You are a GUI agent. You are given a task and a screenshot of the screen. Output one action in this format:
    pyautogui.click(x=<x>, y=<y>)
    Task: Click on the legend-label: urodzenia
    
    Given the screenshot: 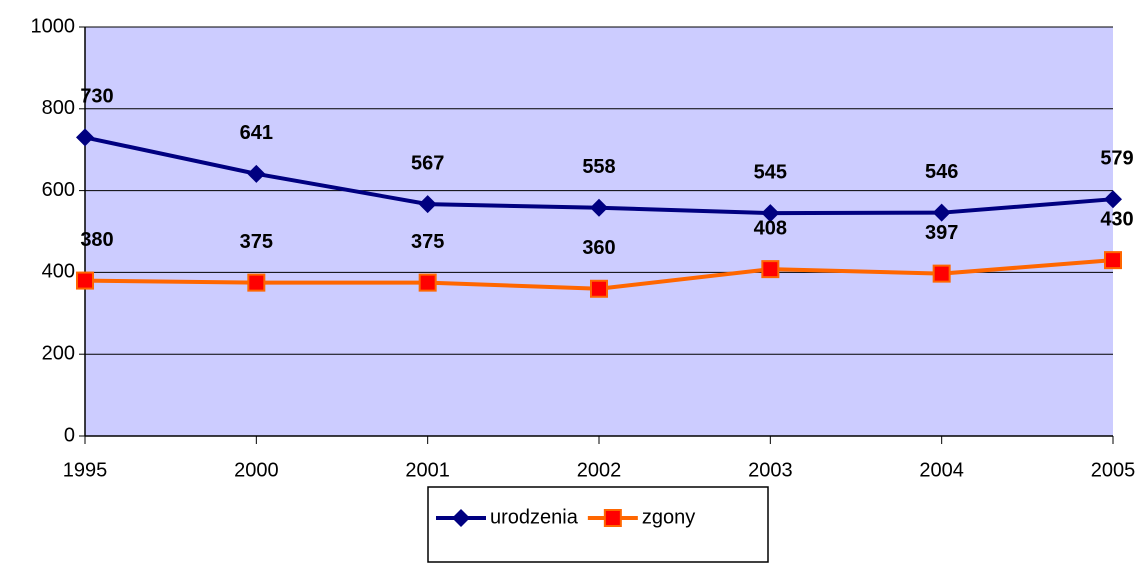 What is the action you would take?
    pyautogui.click(x=534, y=517)
    